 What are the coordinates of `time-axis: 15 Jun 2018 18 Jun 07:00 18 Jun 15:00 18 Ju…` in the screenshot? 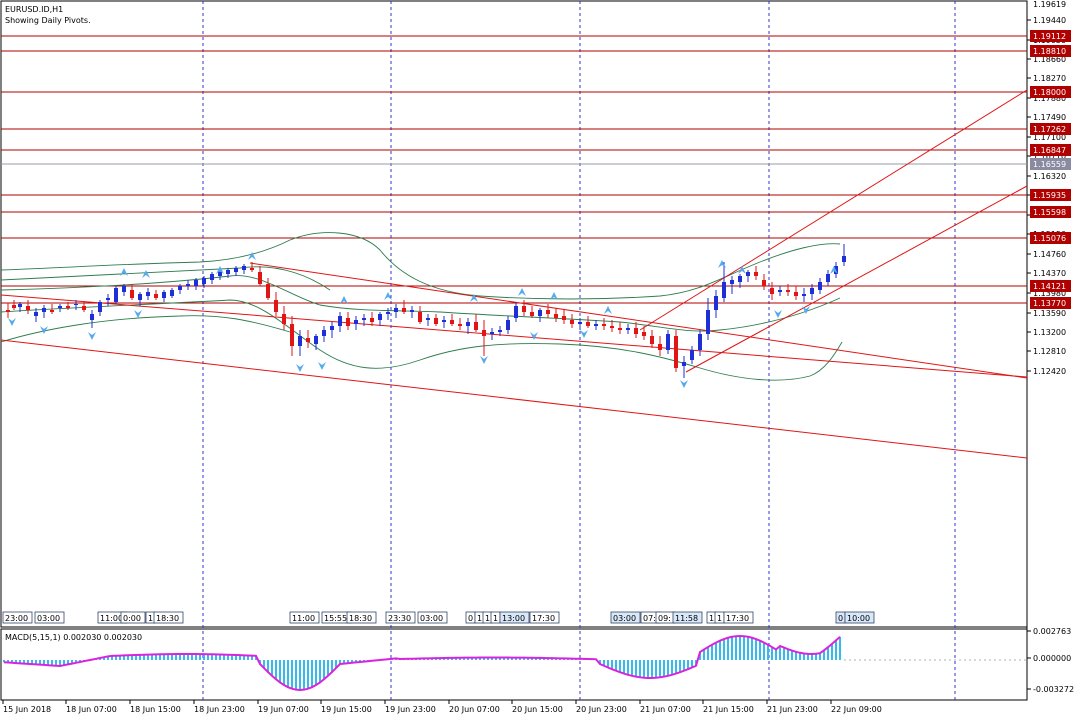 It's located at (442, 707).